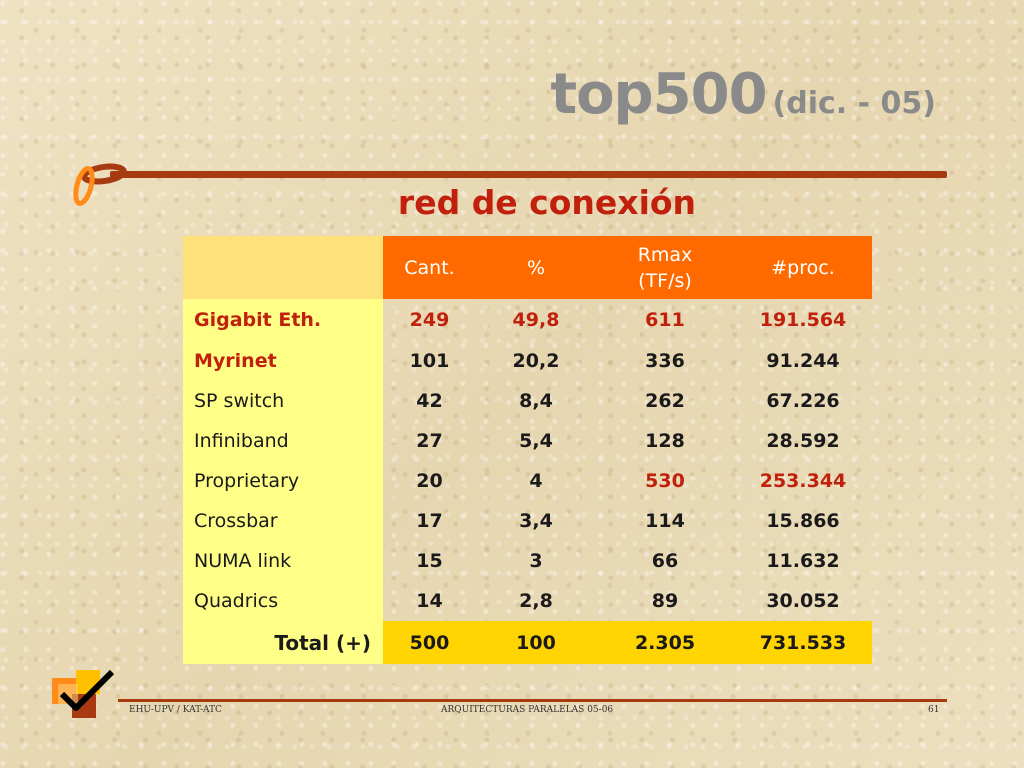 Image resolution: width=1024 pixels, height=768 pixels. I want to click on total-cell: 2.305, so click(665, 642).